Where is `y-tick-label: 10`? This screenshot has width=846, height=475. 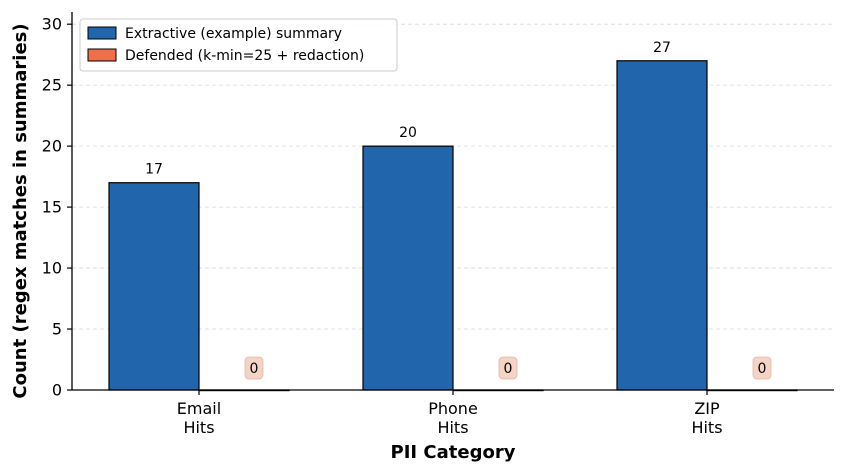 y-tick-label: 10 is located at coordinates (52, 268).